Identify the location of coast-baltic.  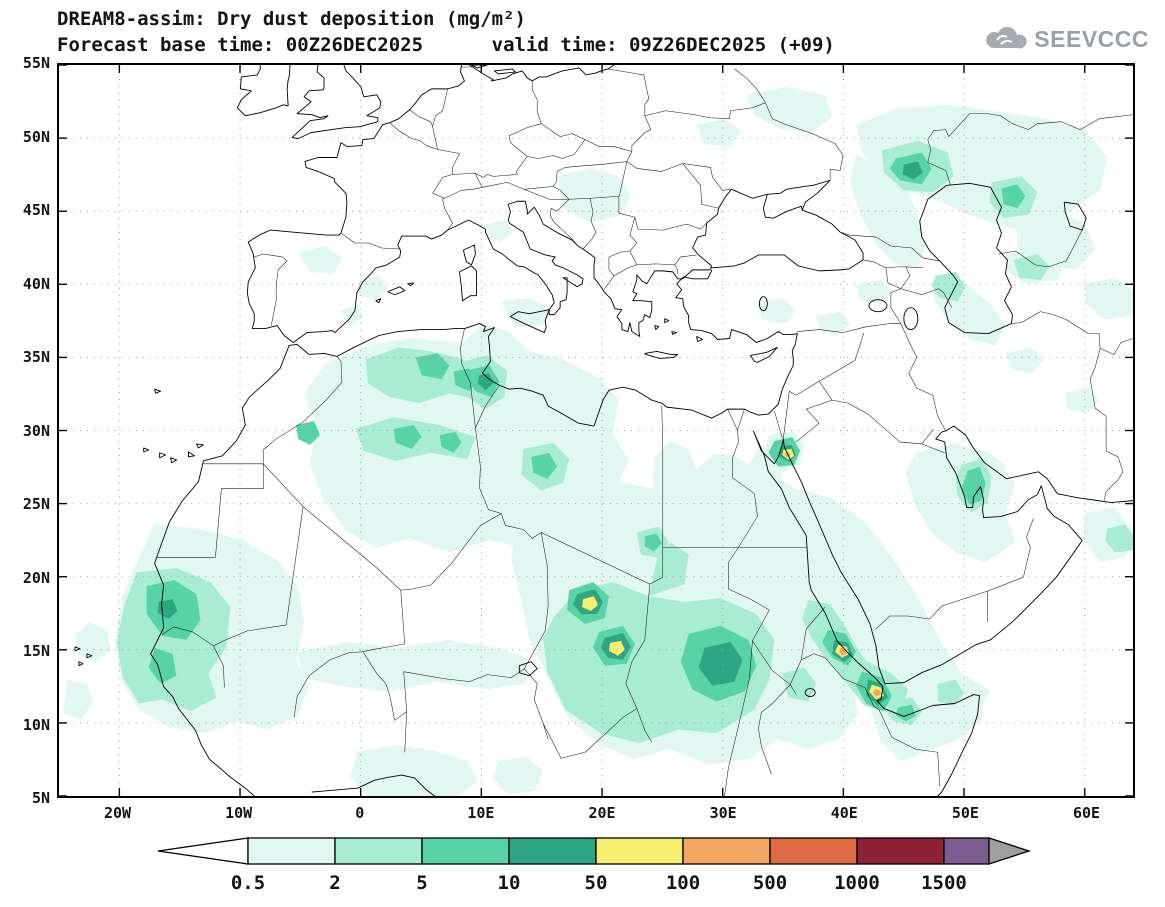
(542, 73).